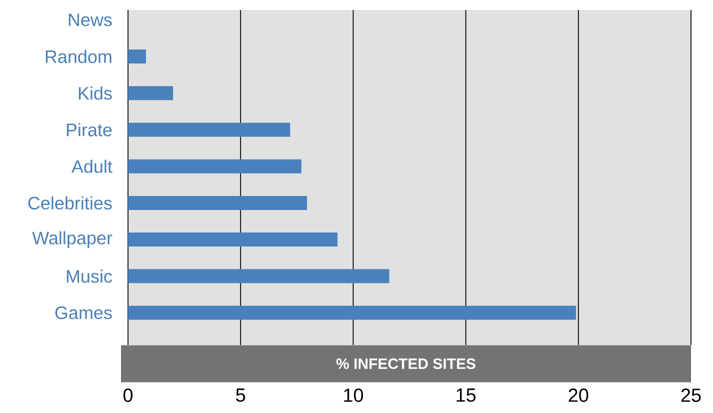  What do you see at coordinates (83, 313) in the screenshot?
I see `y-tick-label: Games` at bounding box center [83, 313].